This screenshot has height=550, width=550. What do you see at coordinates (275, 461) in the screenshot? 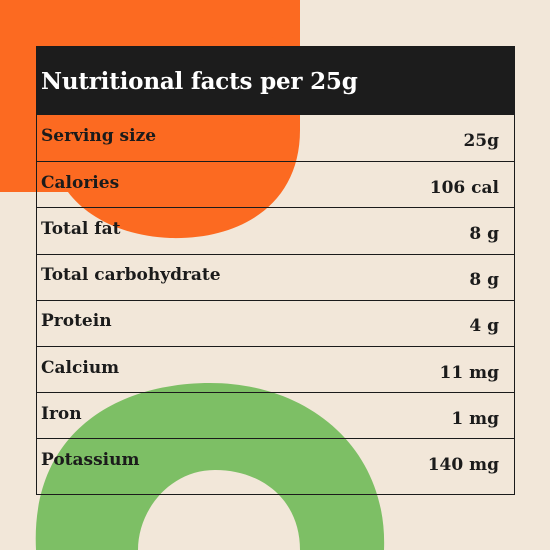
I see `nutrition-row-potassium: Potassium 140 mg` at bounding box center [275, 461].